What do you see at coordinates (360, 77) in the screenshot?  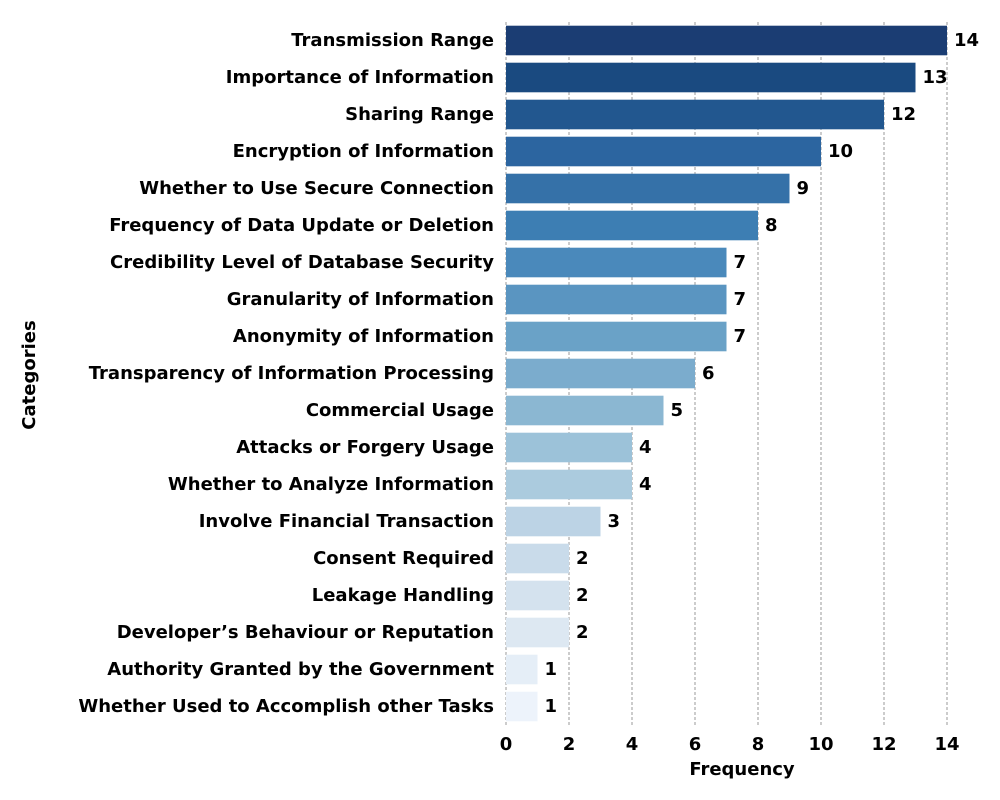 I see `category-label: Importance of Information` at bounding box center [360, 77].